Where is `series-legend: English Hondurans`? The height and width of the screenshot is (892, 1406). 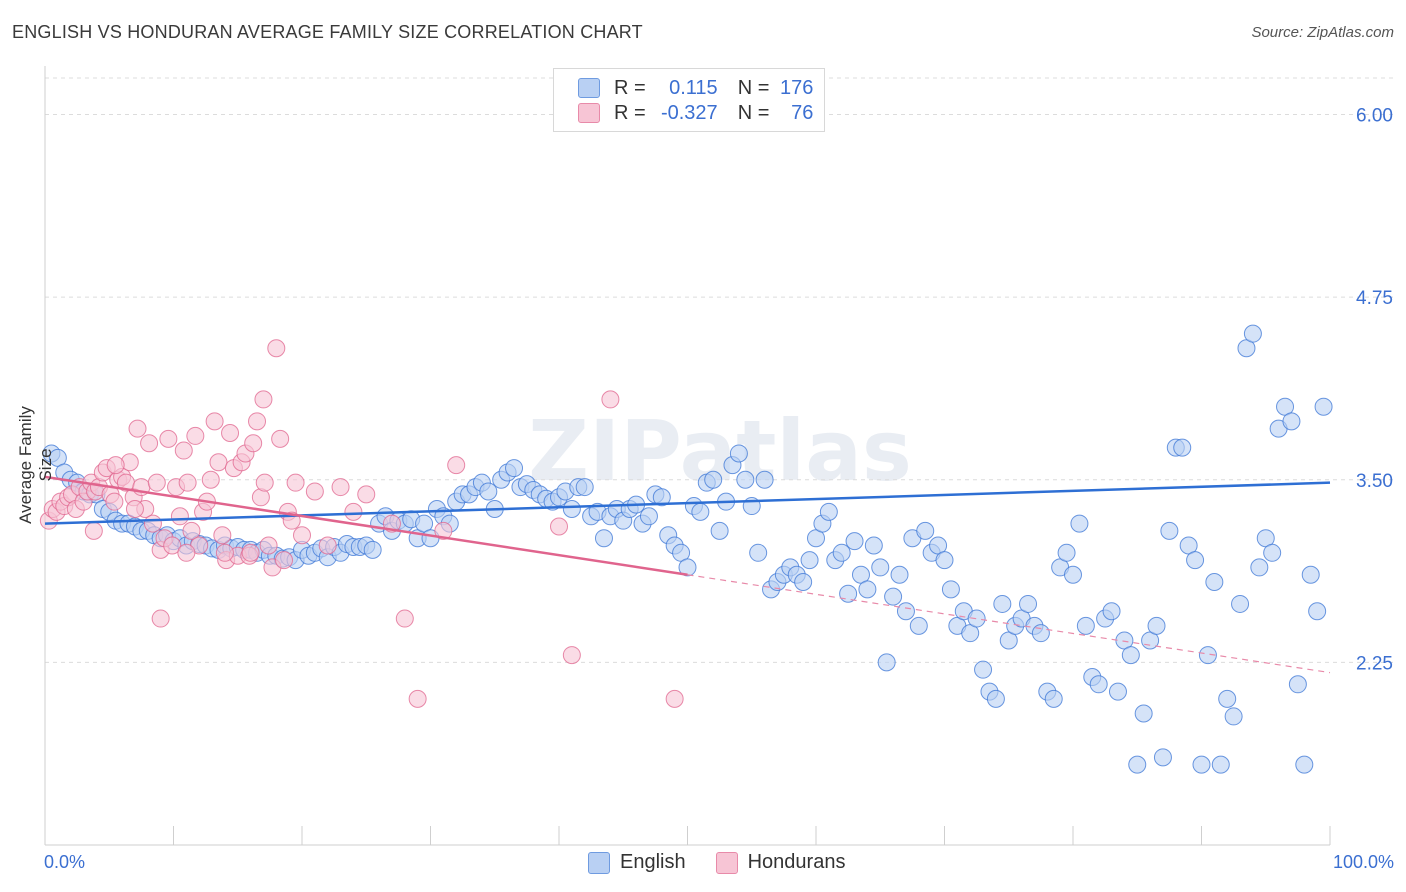
series-legend: English Hondurans is located at coordinates (731, 862).